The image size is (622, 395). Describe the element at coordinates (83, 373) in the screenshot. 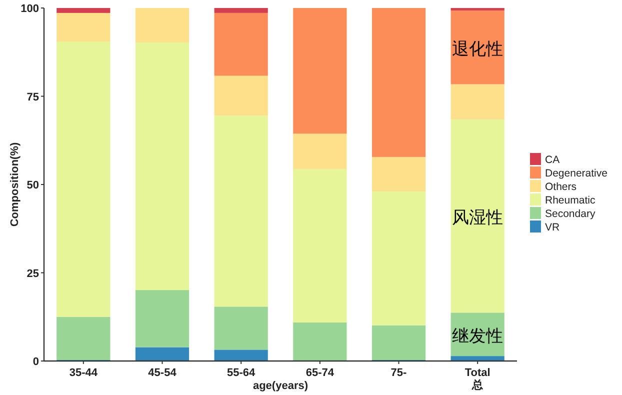

I see `x-tick-label: 35-44` at that location.